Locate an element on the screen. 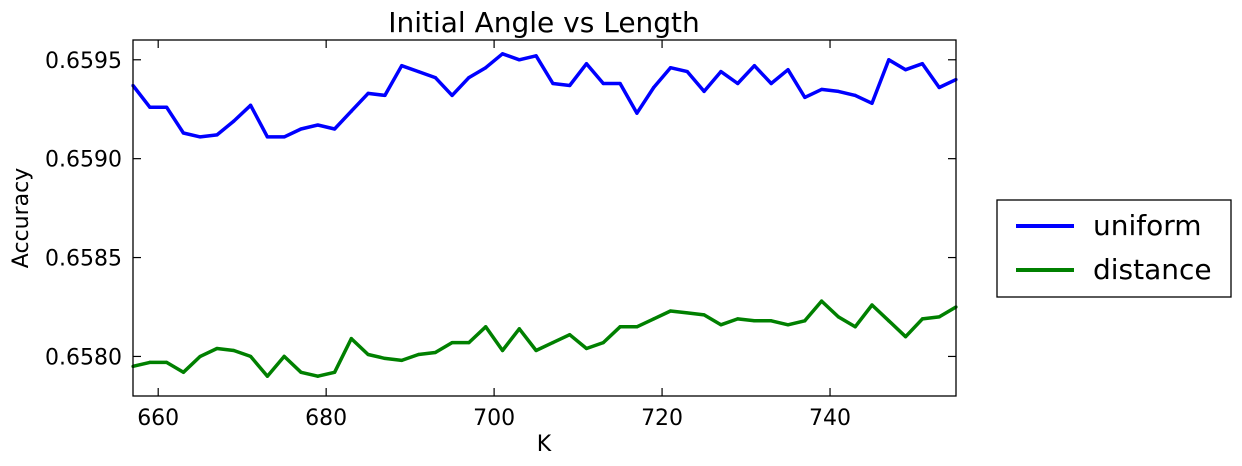  legend: uniform distance is located at coordinates (1114, 248).